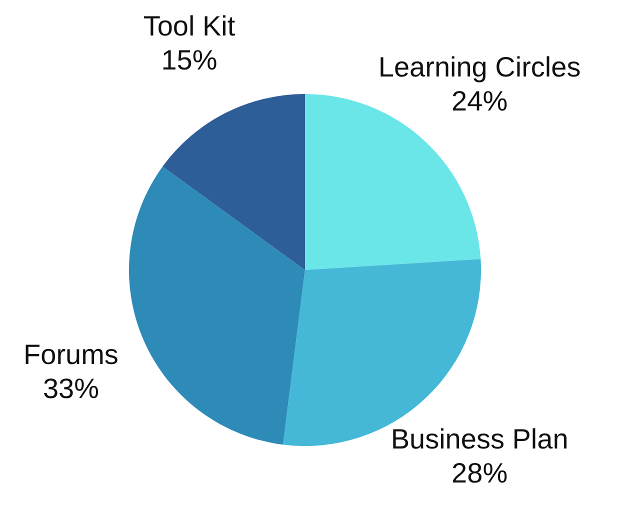 The image size is (635, 512). What do you see at coordinates (70, 388) in the screenshot?
I see `data-label: 33%` at bounding box center [70, 388].